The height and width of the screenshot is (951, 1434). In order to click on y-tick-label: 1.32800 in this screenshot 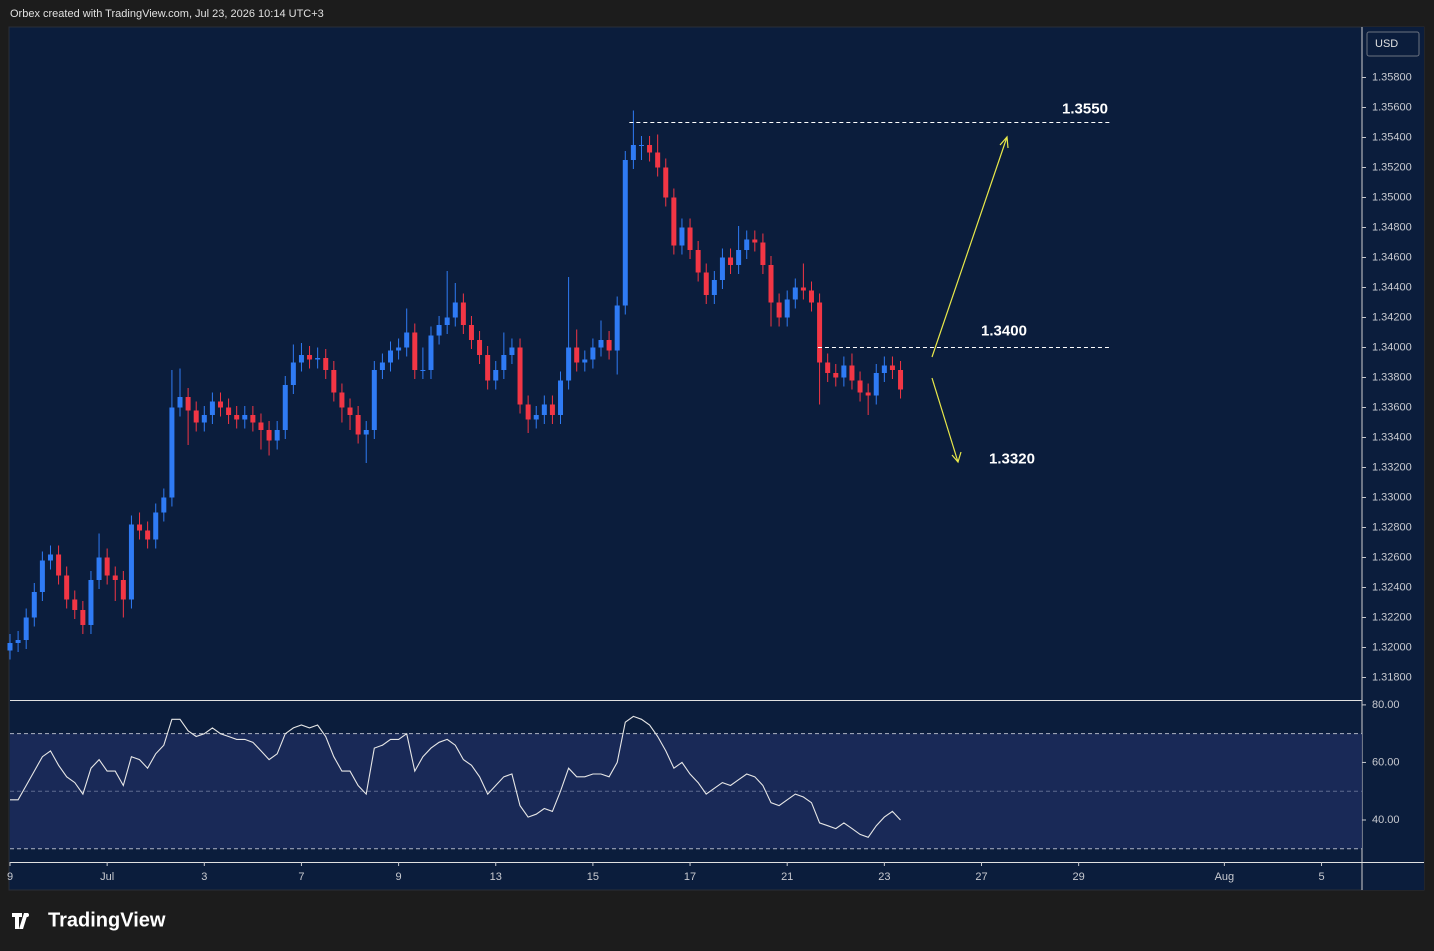, I will do `click(1392, 527)`.